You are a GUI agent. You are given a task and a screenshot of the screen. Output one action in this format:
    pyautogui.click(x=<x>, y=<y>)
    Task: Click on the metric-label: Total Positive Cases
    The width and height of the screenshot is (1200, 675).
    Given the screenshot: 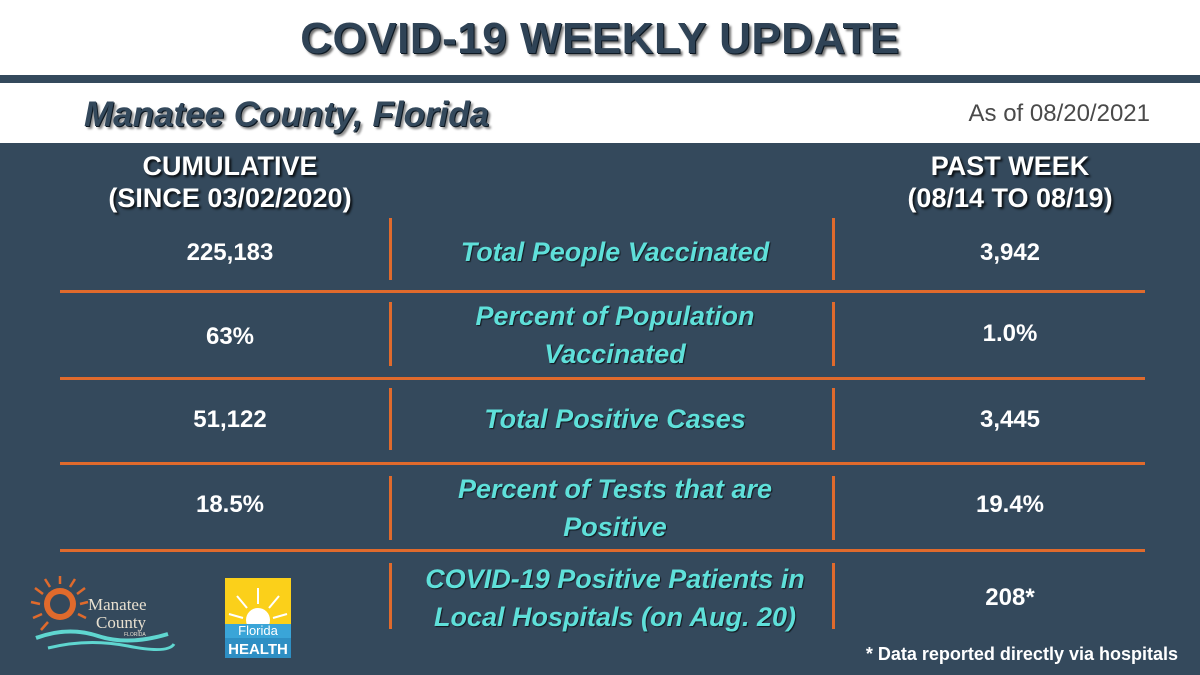 What is the action you would take?
    pyautogui.click(x=615, y=419)
    